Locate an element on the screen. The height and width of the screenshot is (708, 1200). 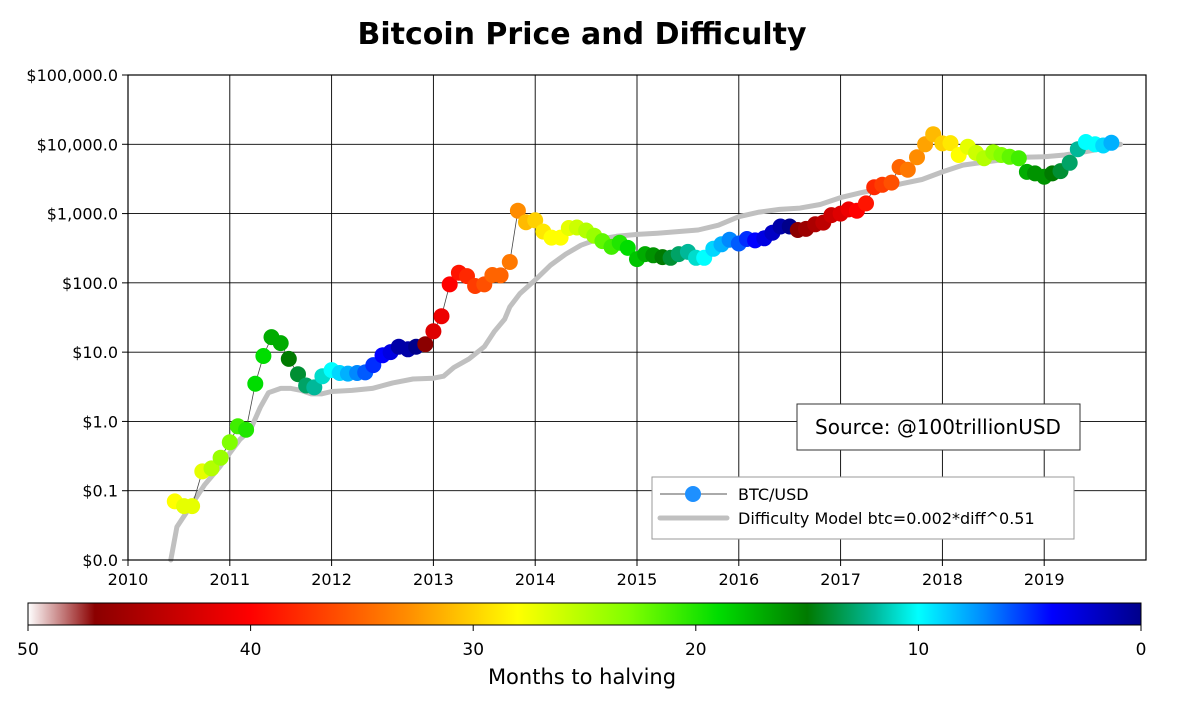
x-tick-label: 2014 is located at coordinates (535, 579).